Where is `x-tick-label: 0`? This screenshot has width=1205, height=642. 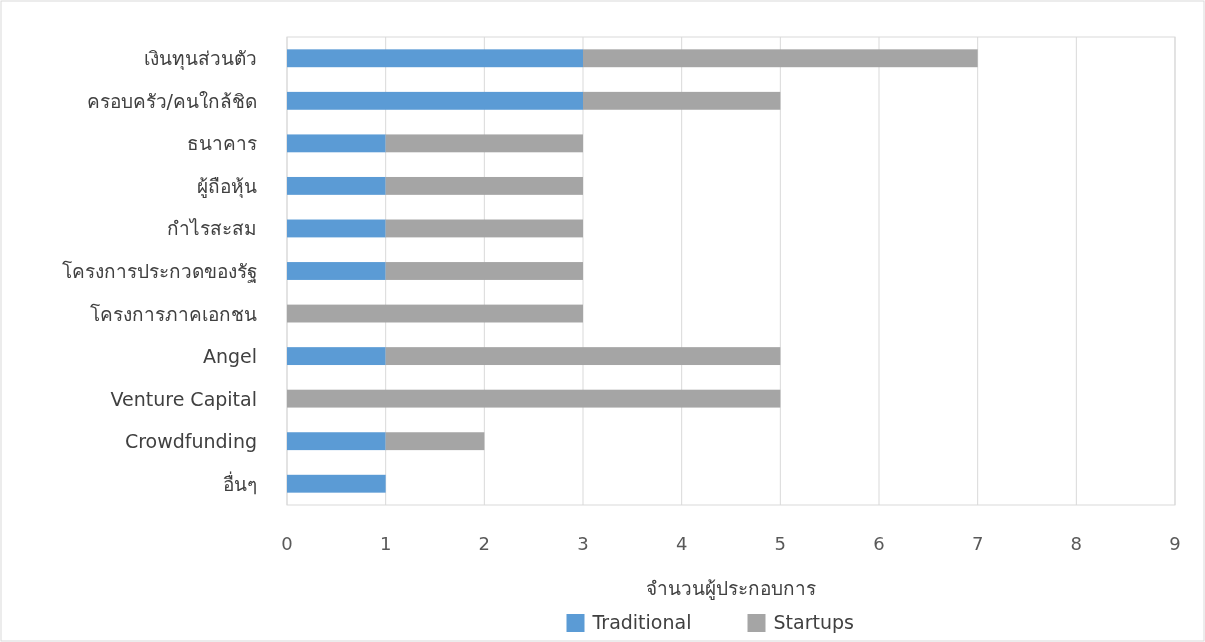
x-tick-label: 0 is located at coordinates (287, 543).